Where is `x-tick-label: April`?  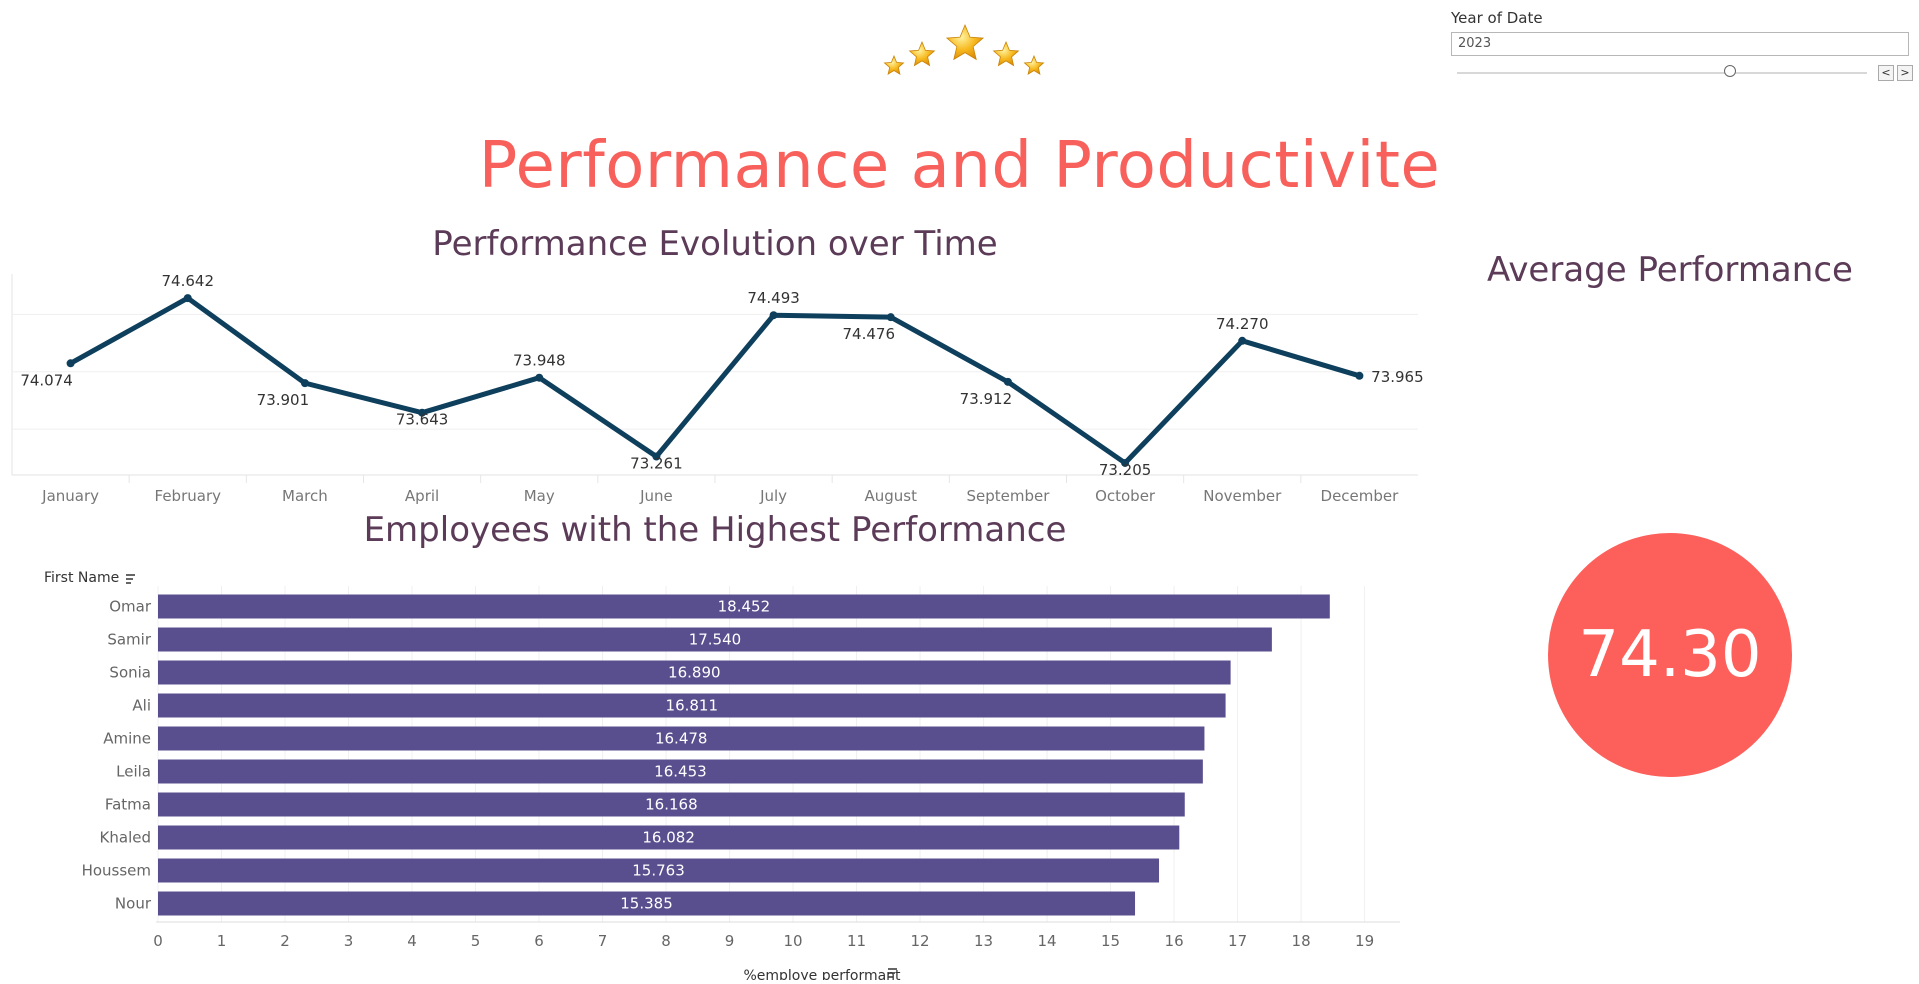 x-tick-label: April is located at coordinates (422, 496).